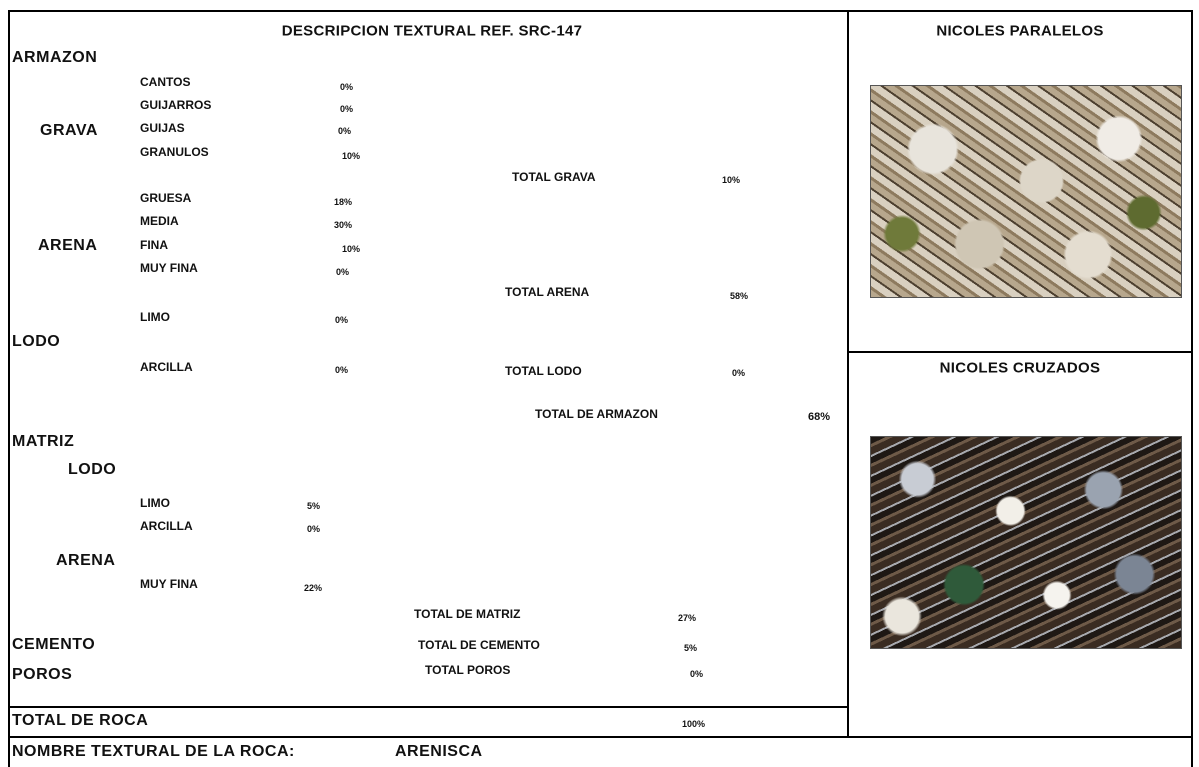  Describe the element at coordinates (432, 31) in the screenshot. I see `title: DESCRIPCION TEXTURAL REF. SRC-147` at that location.